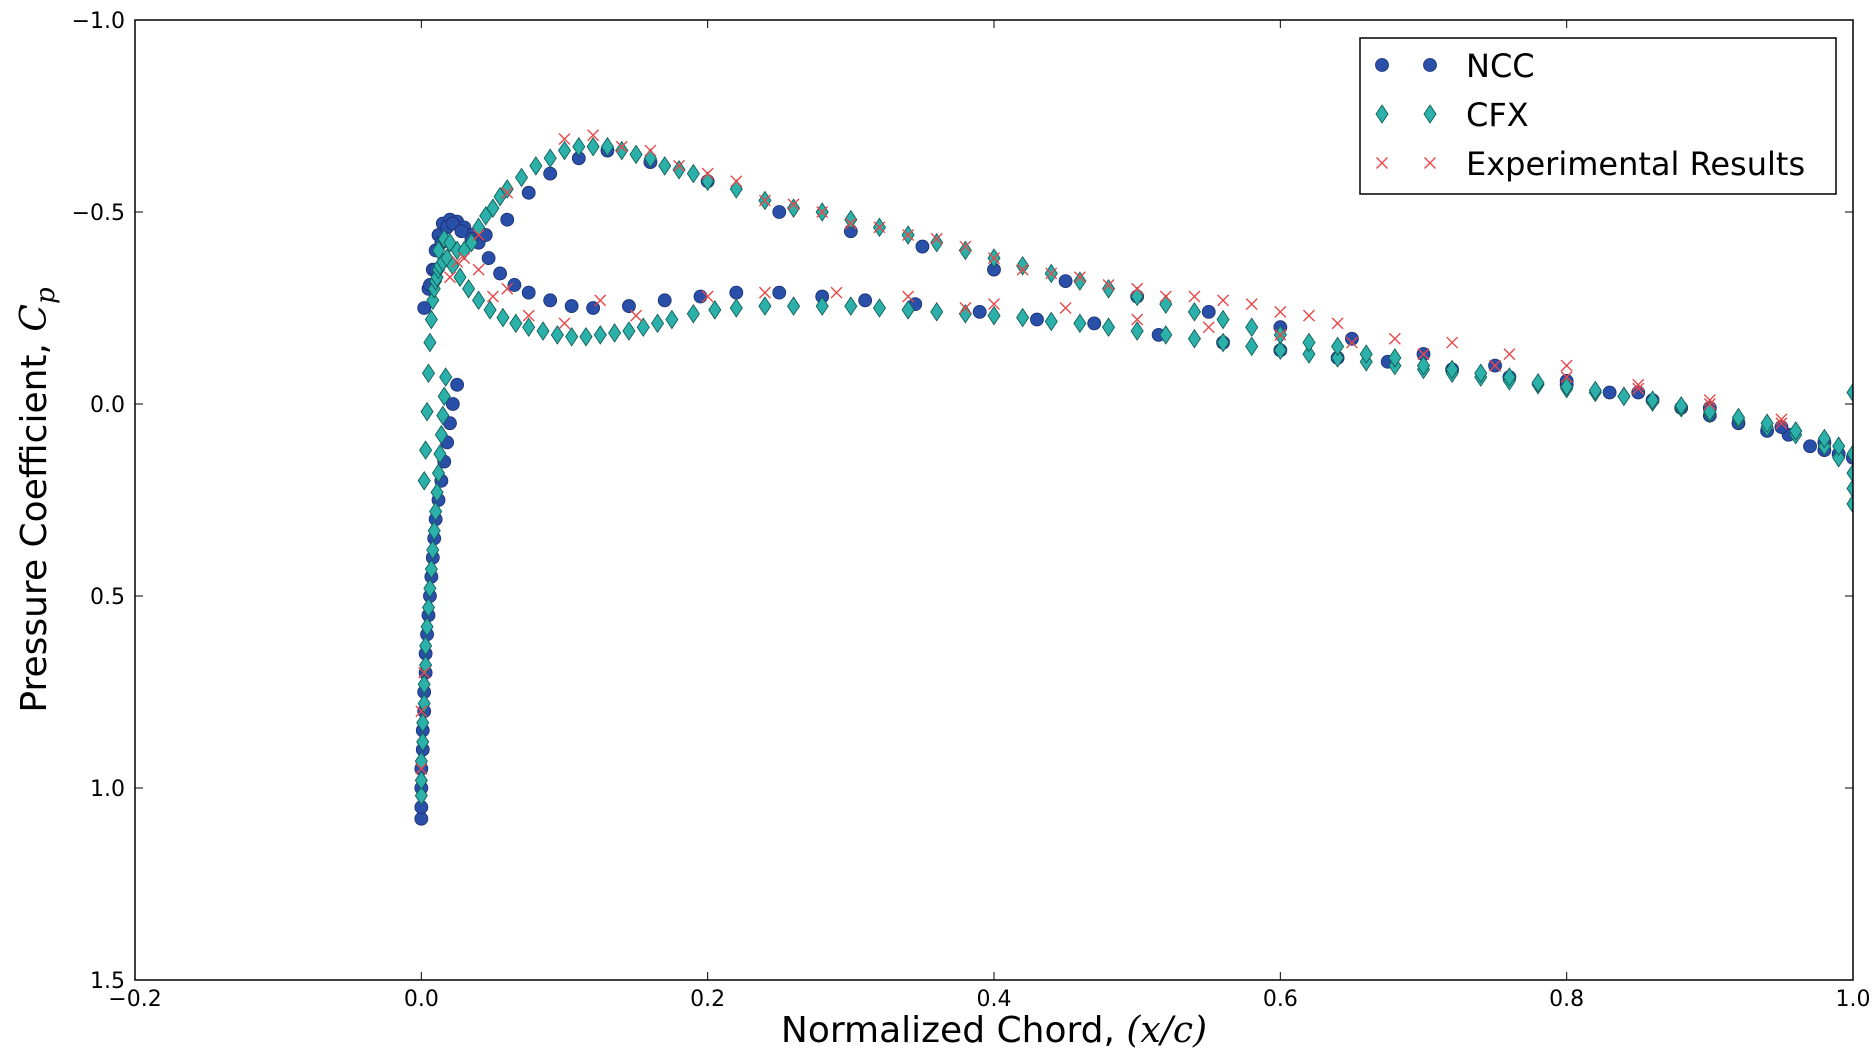 This screenshot has height=1058, width=1873. Describe the element at coordinates (107, 789) in the screenshot. I see `y-tick-label: 1.0` at that location.